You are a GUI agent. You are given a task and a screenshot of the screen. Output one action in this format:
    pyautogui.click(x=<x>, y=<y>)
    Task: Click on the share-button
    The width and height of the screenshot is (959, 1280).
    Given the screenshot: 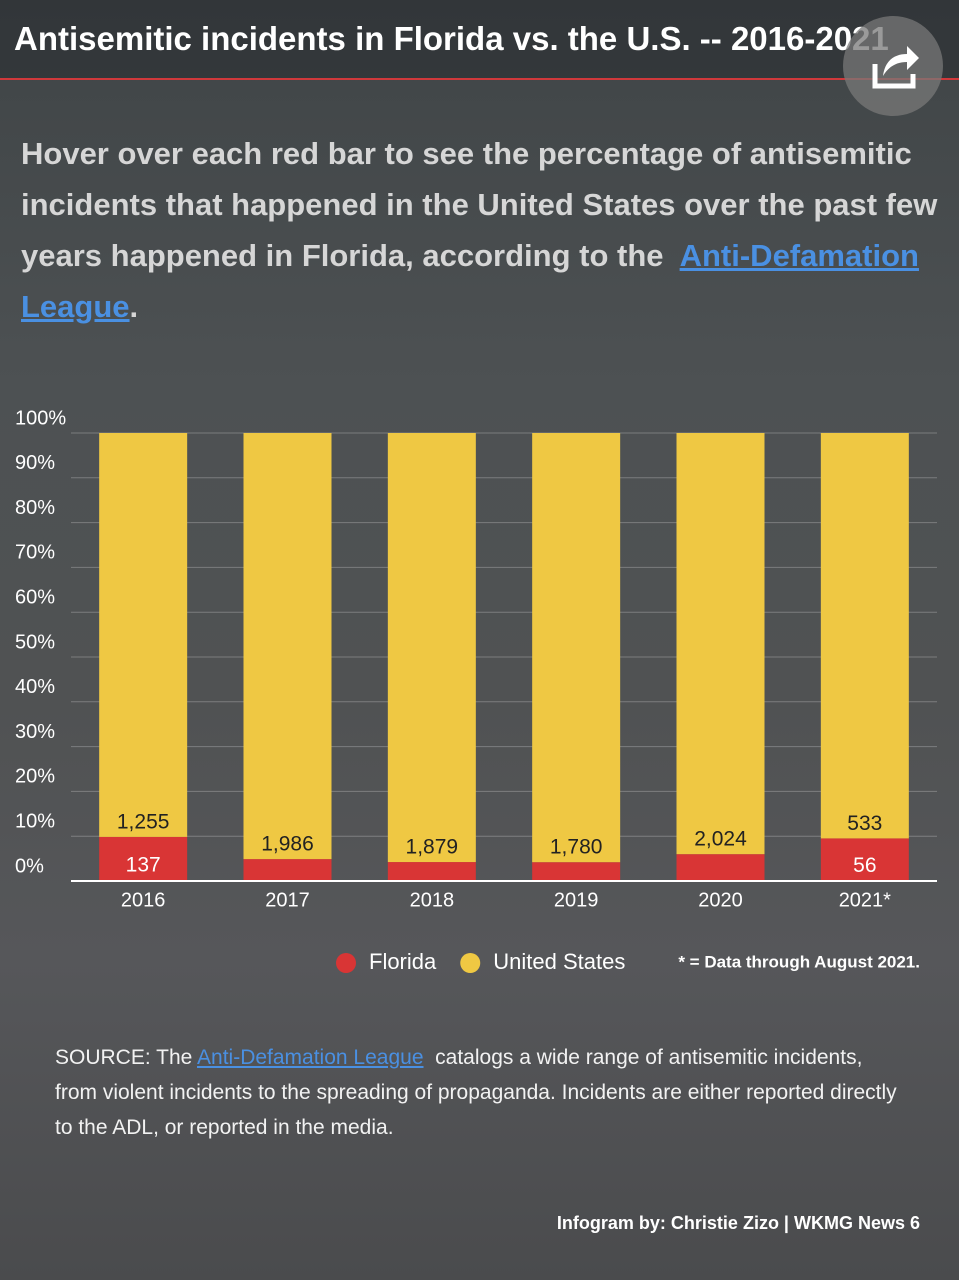 What is the action you would take?
    pyautogui.click(x=893, y=66)
    